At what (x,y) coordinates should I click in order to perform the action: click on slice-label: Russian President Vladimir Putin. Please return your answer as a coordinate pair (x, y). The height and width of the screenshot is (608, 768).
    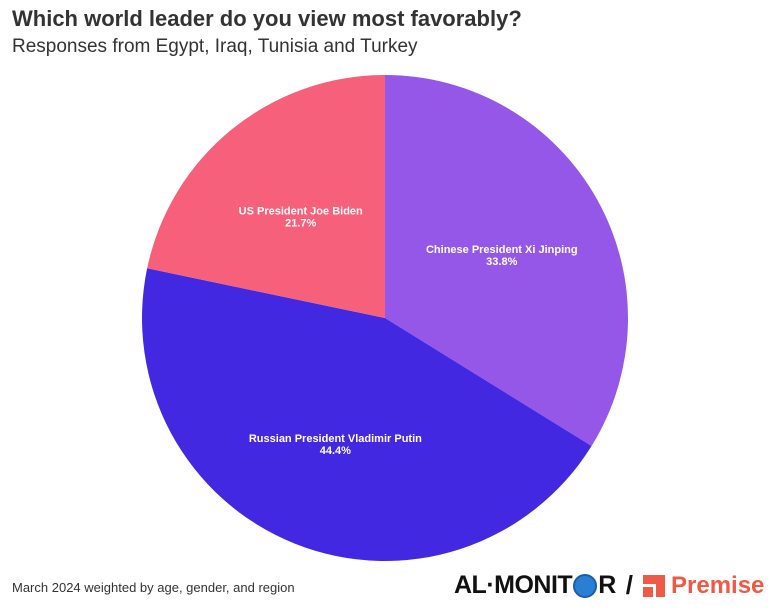
    Looking at the image, I should click on (335, 439).